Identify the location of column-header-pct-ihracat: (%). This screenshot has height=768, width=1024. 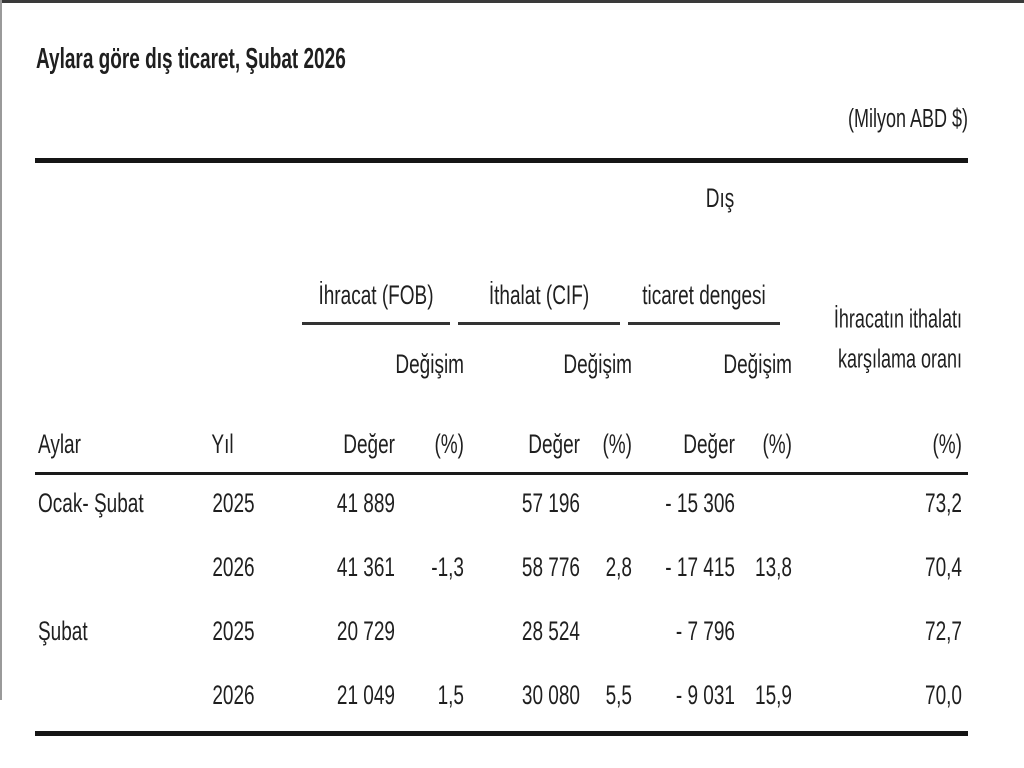
(438, 431).